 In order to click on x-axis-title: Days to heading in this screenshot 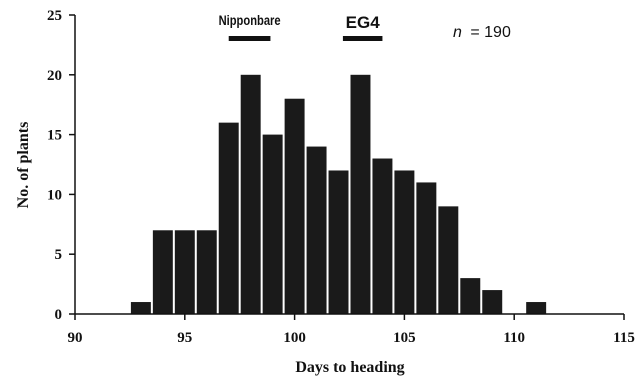, I will do `click(349, 367)`.